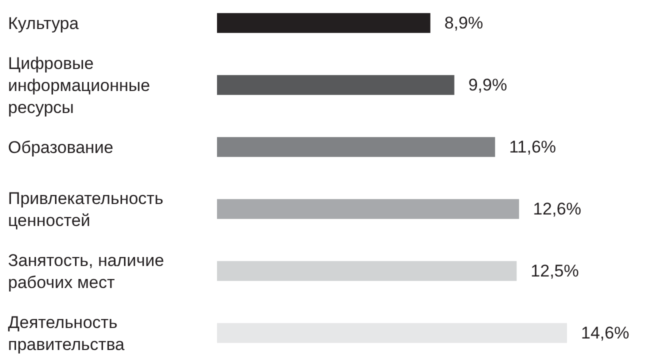 Image resolution: width=646 pixels, height=356 pixels. I want to click on data-label: 12,5%, so click(554, 271).